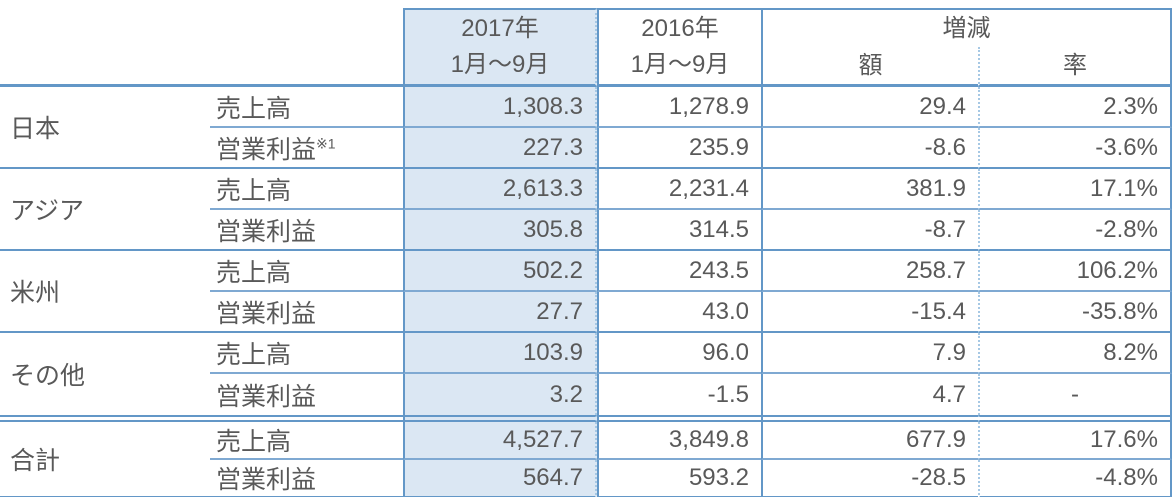 This screenshot has height=497, width=1176. What do you see at coordinates (500, 271) in the screenshot?
I see `value-2017-cell: 502.2` at bounding box center [500, 271].